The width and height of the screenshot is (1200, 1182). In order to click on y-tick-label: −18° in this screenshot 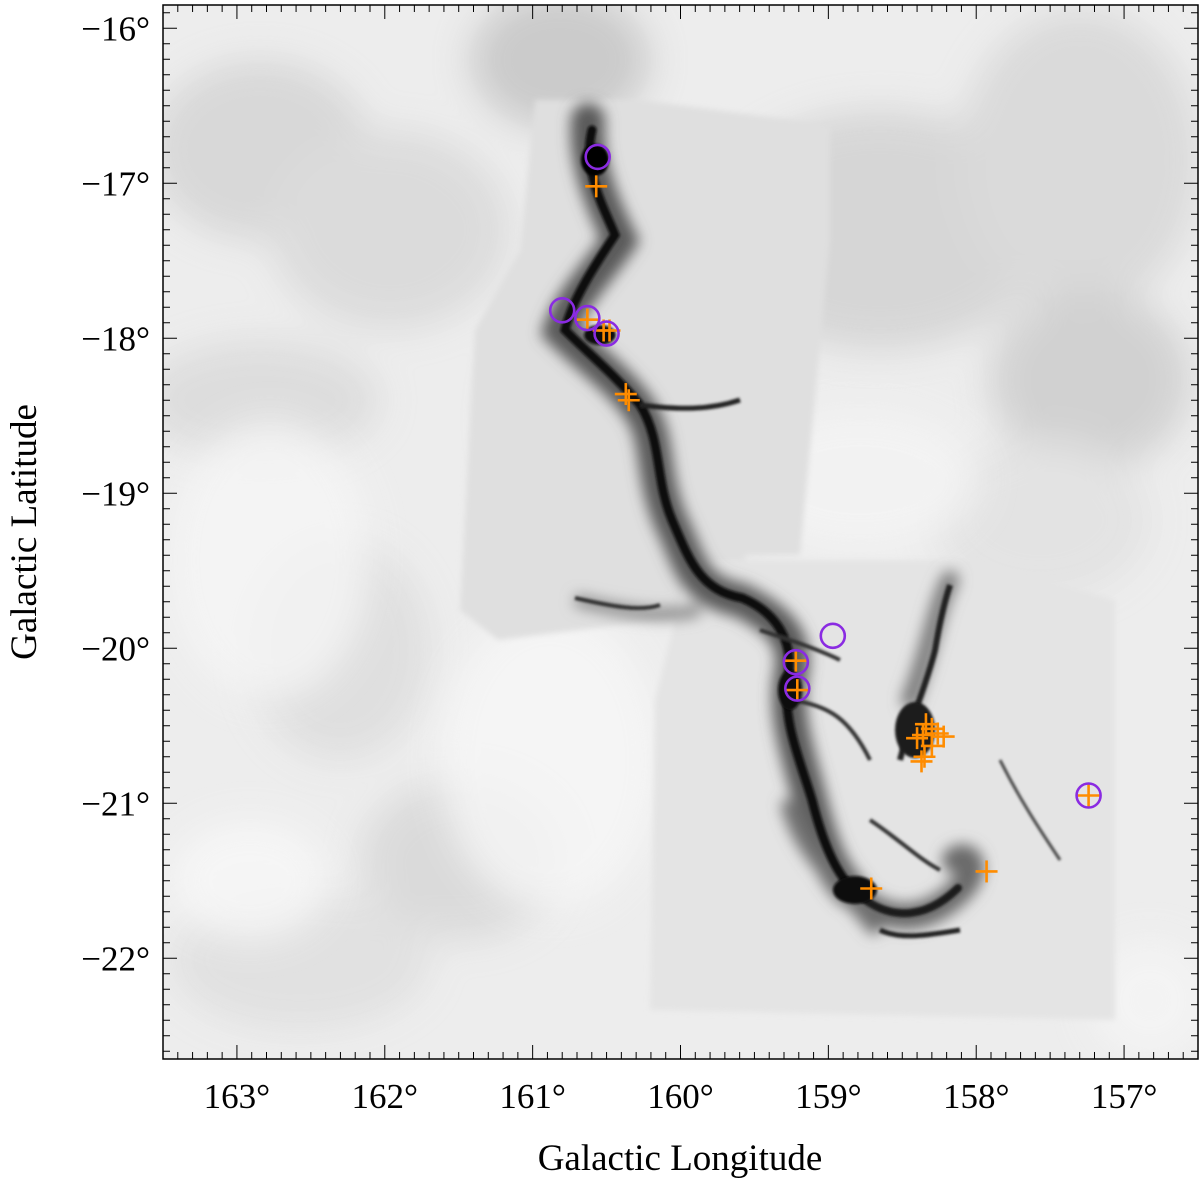, I will do `click(115, 338)`.